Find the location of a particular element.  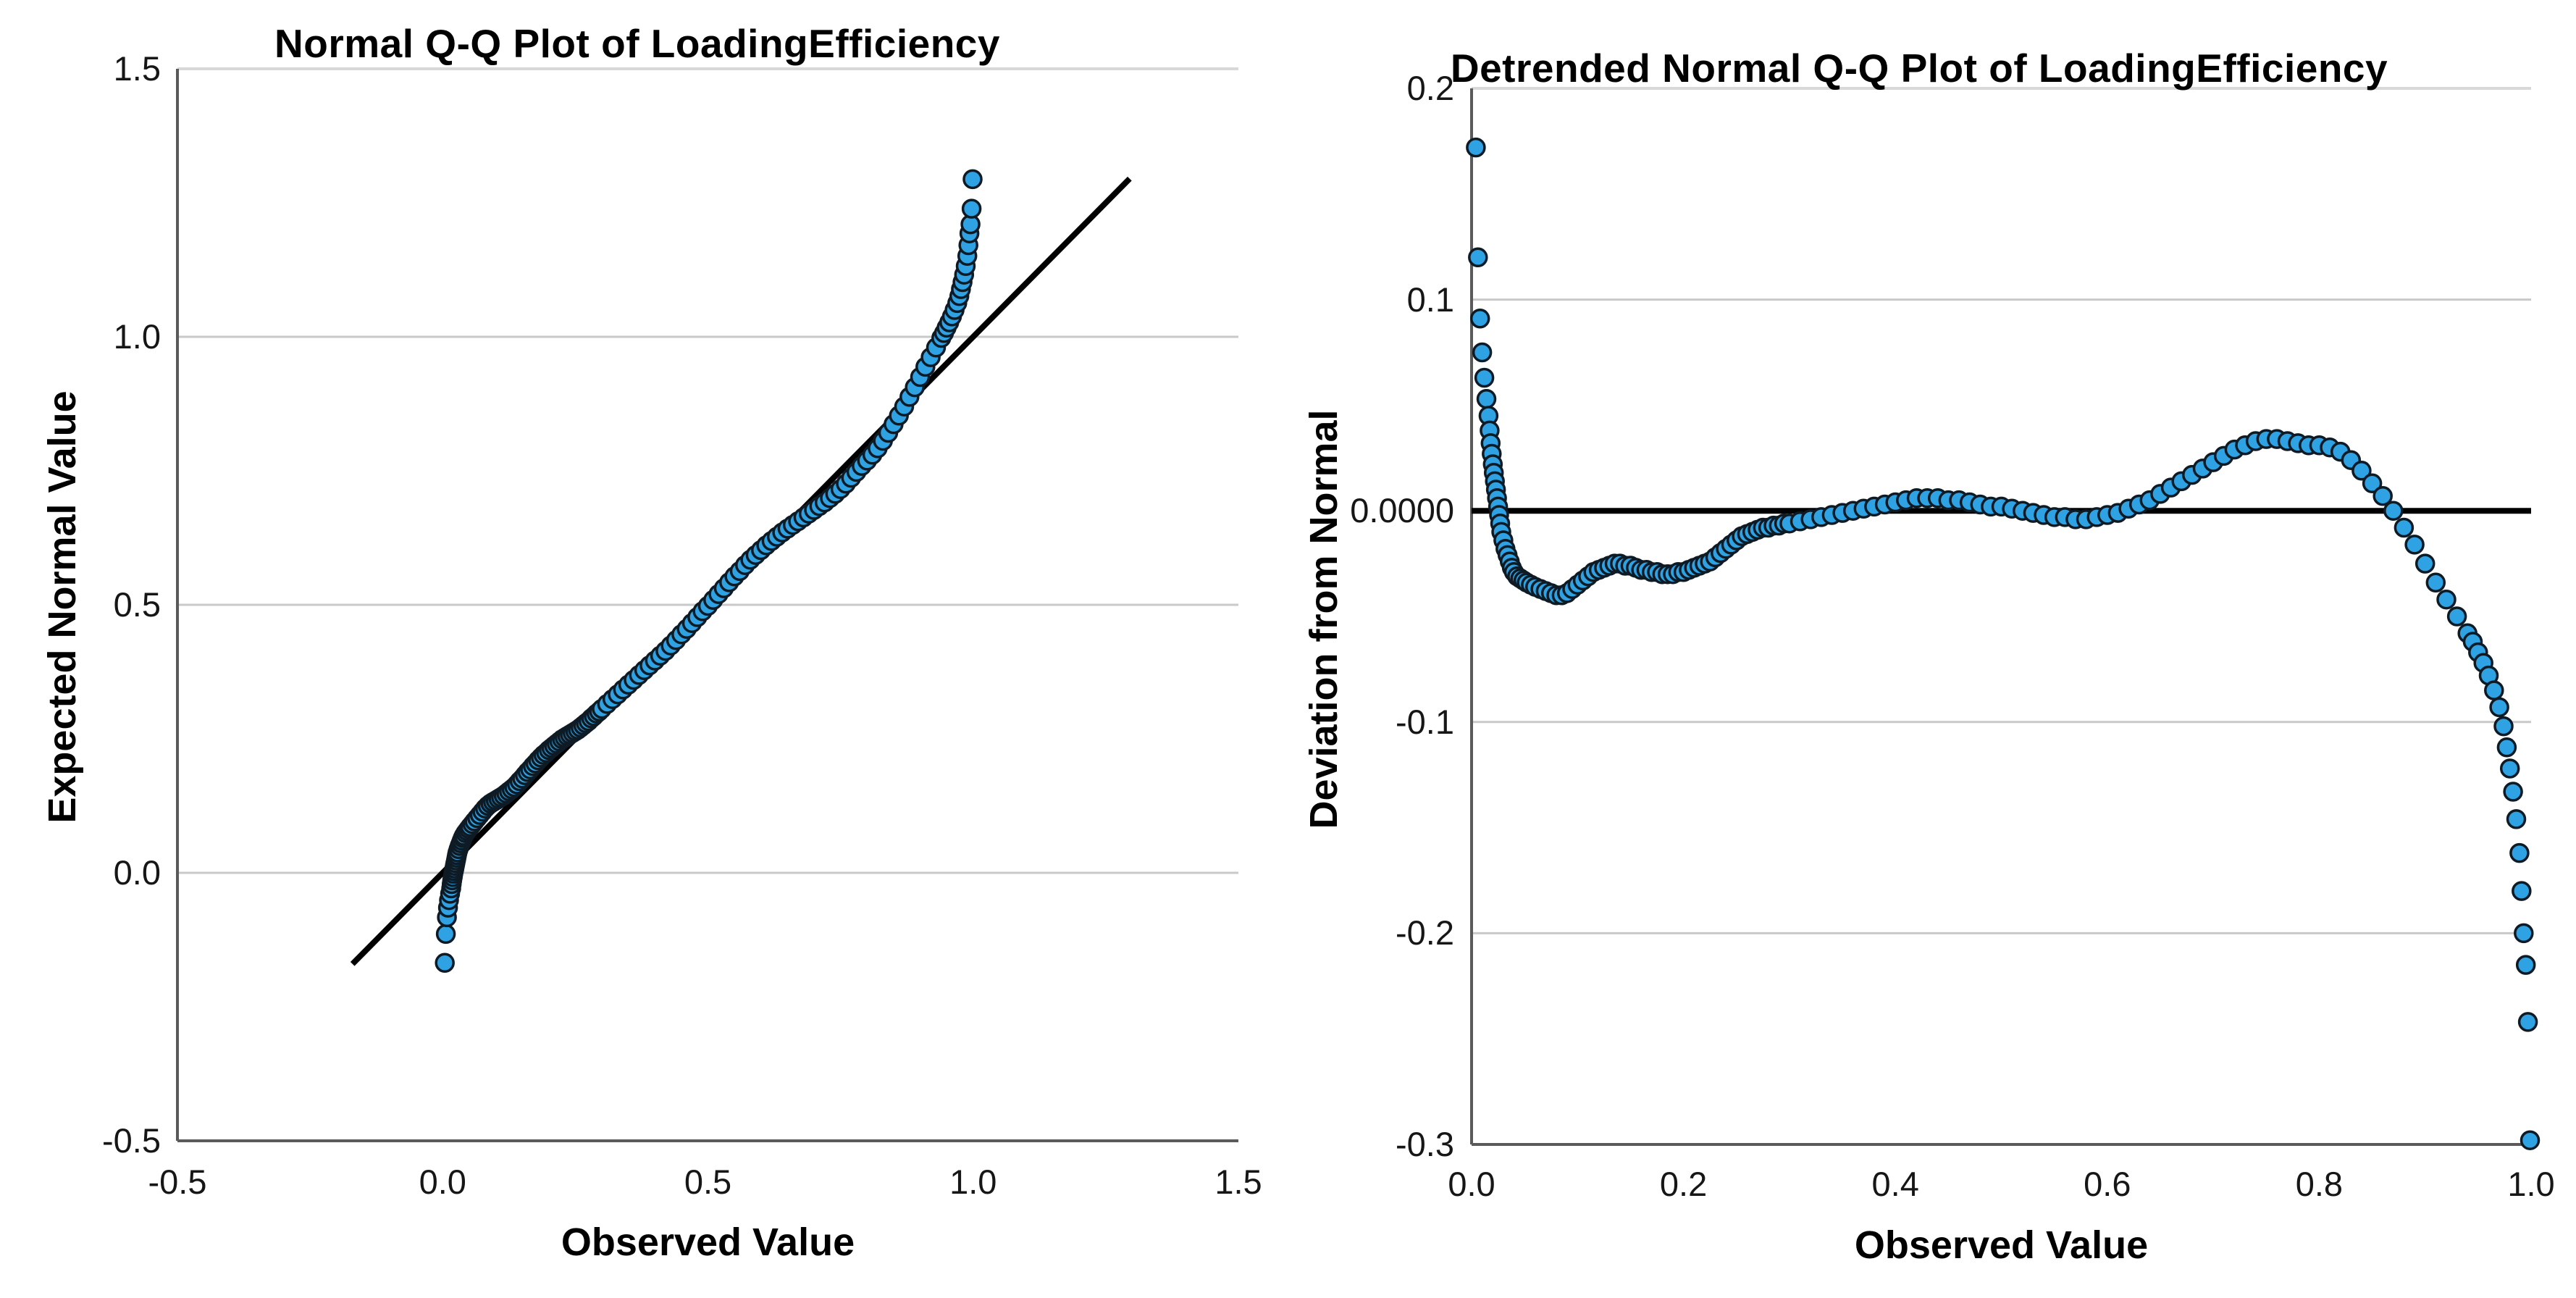

x-tick-label: 0.8 is located at coordinates (2319, 1184).